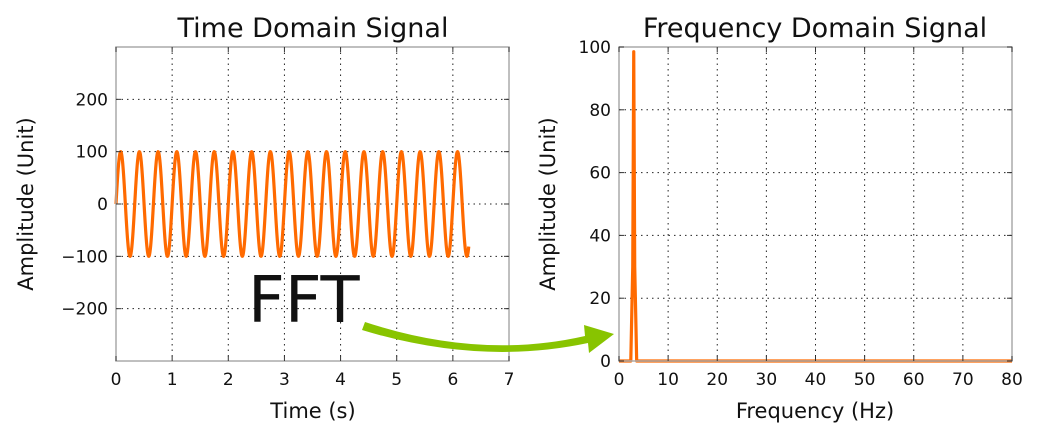 The width and height of the screenshot is (1039, 440). I want to click on frequency-domain-x-tick-label: 10, so click(668, 380).